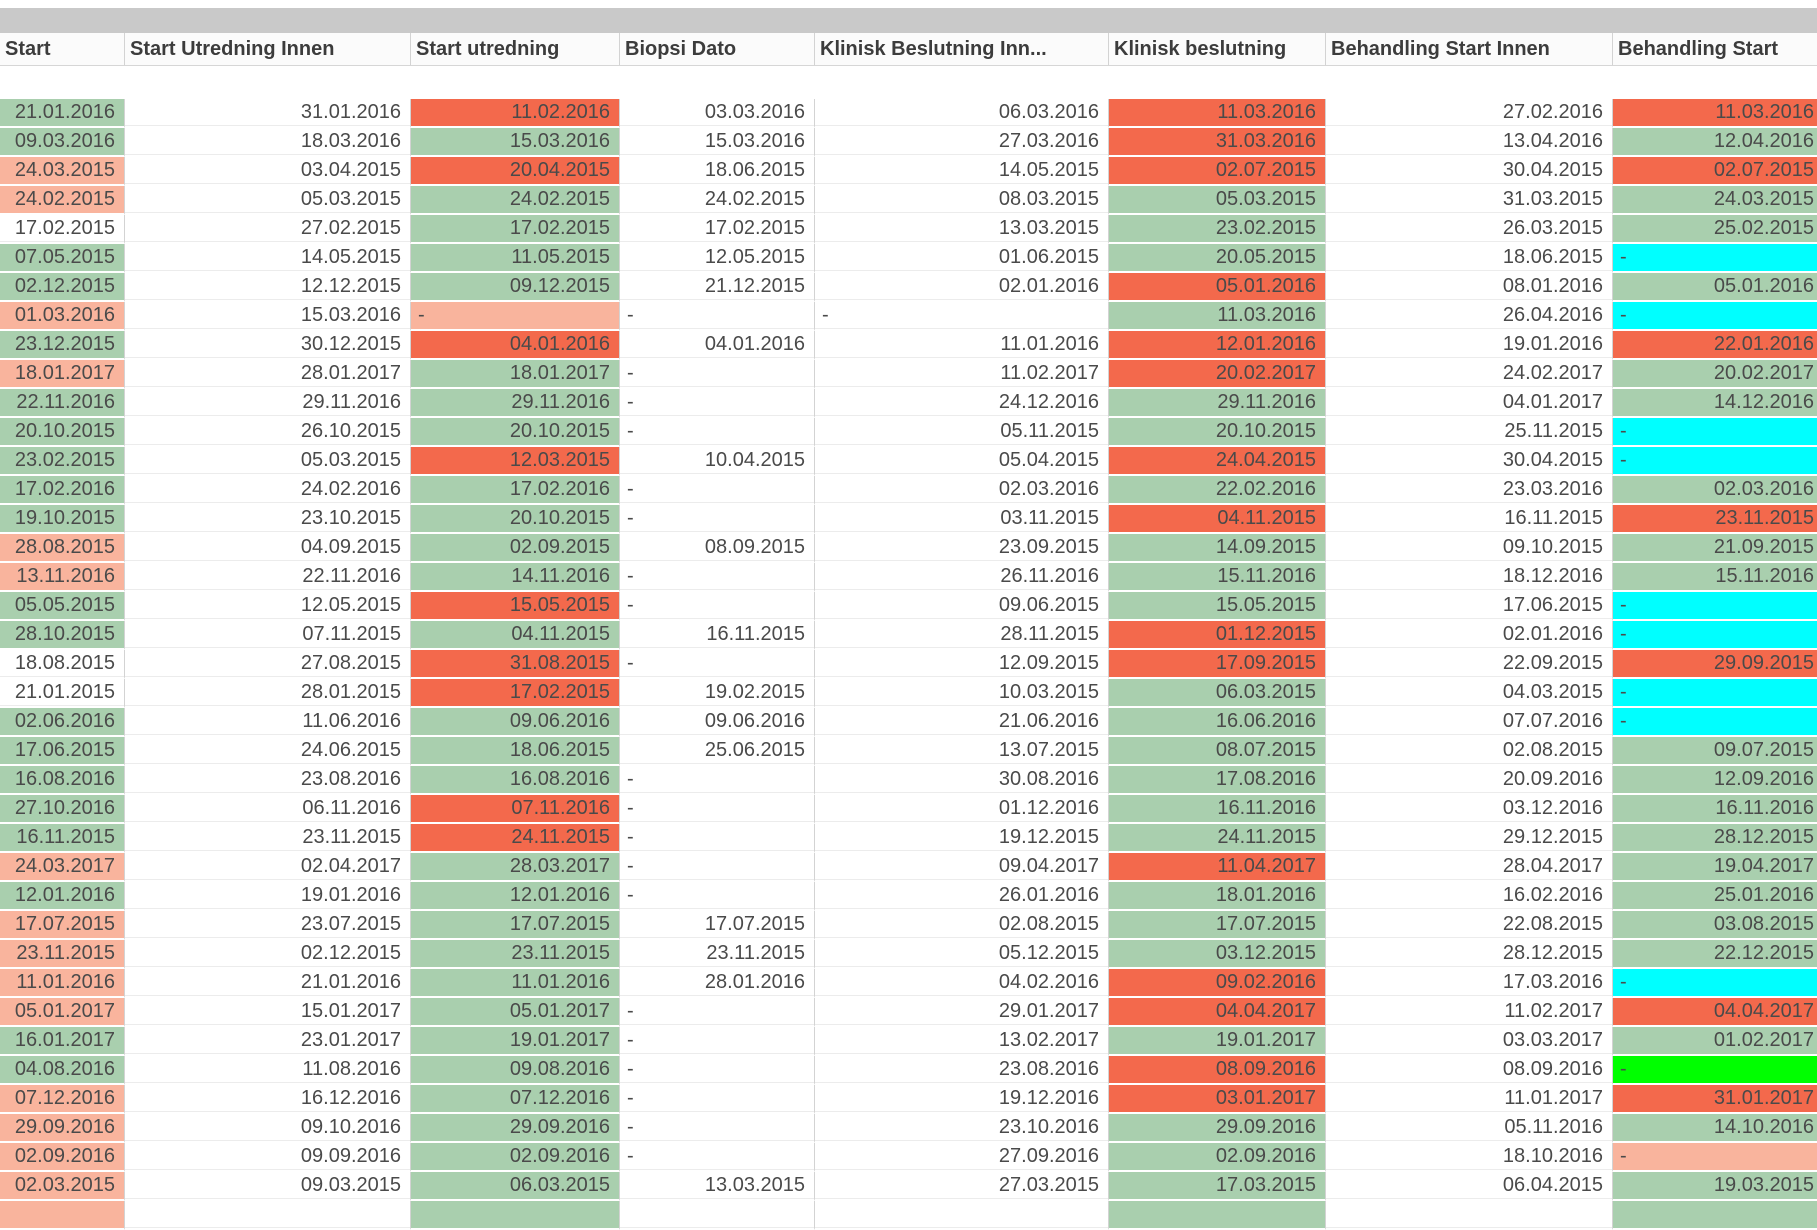 Image resolution: width=1817 pixels, height=1230 pixels. Describe the element at coordinates (1469, 809) in the screenshot. I see `date-cell: 03.12.2016` at that location.